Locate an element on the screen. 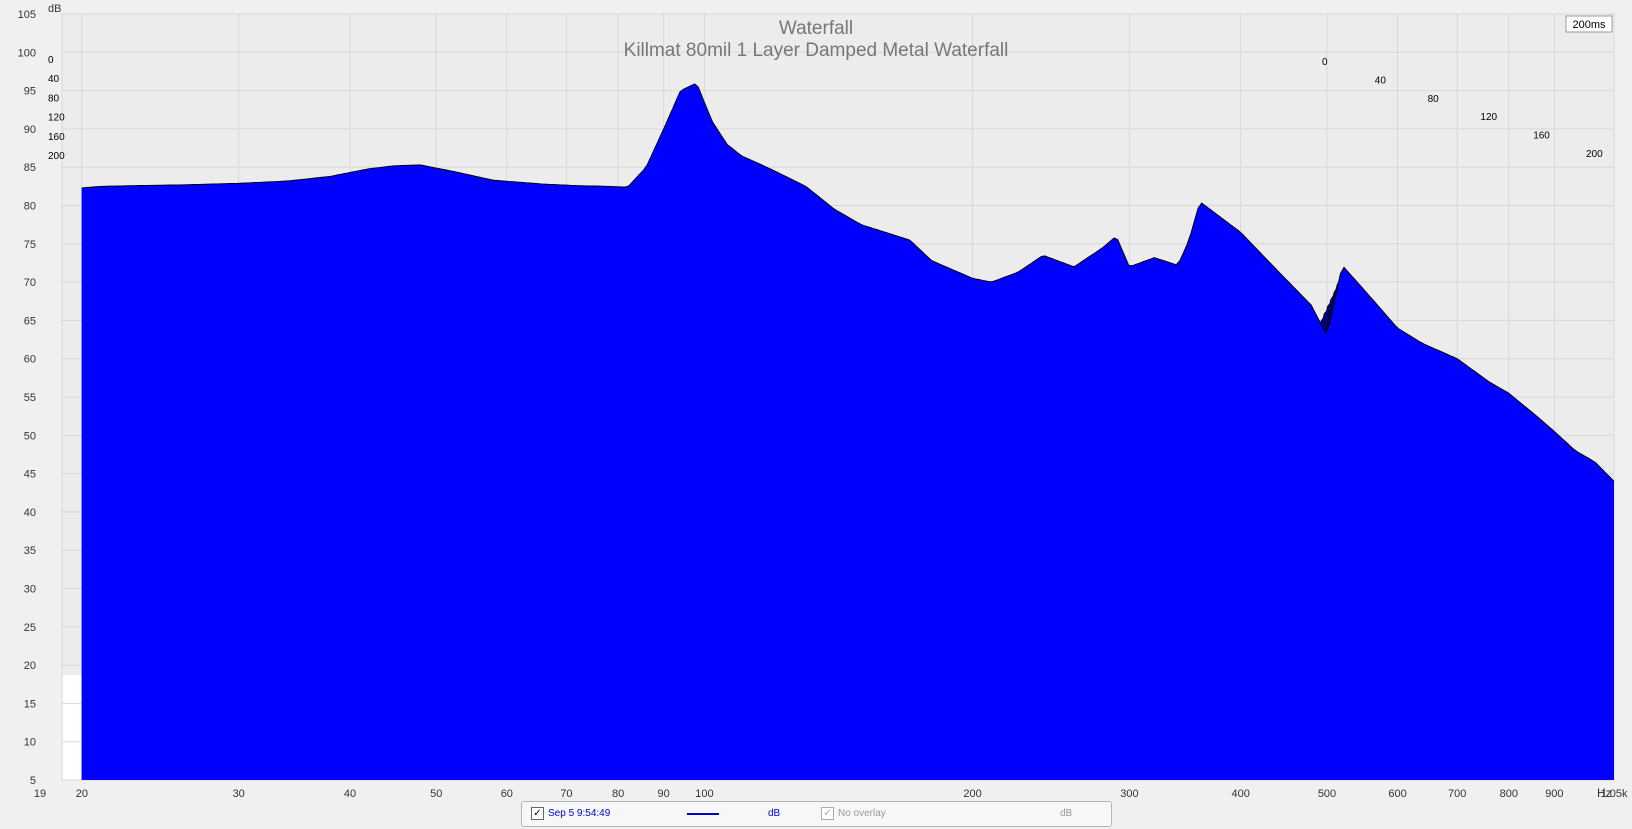  x-tick-label: 400 is located at coordinates (1240, 794).